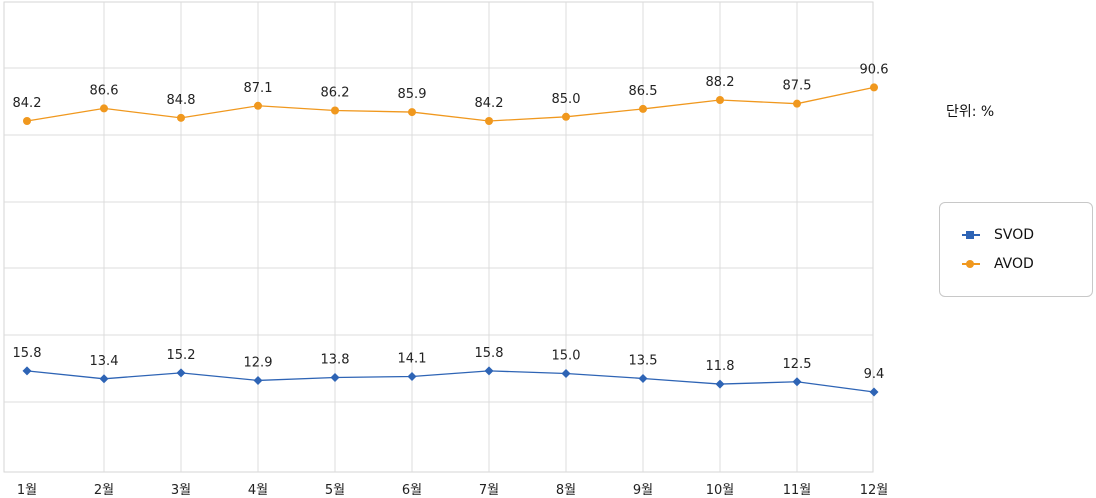 This screenshot has height=498, width=1096. Describe the element at coordinates (720, 82) in the screenshot. I see `data-label: 88.2` at that location.